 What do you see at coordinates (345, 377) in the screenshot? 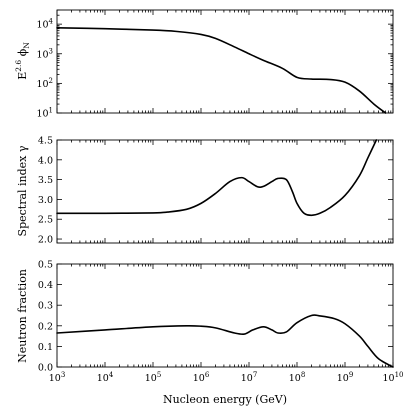
I see `x-tick-label: 10⁹` at bounding box center [345, 377].